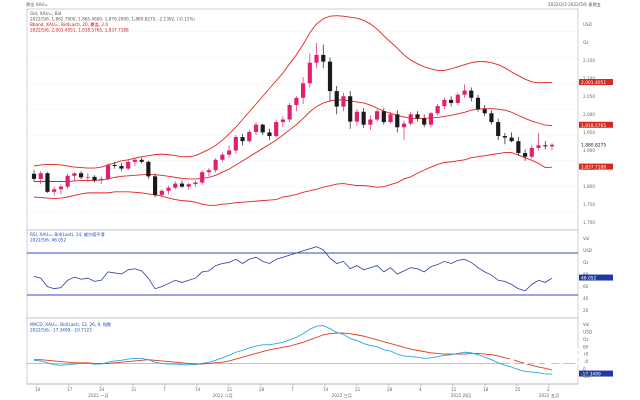 The image size is (640, 400). What do you see at coordinates (589, 279) in the screenshot?
I see `rsi-value-tag-text: 46.052` at bounding box center [589, 279].